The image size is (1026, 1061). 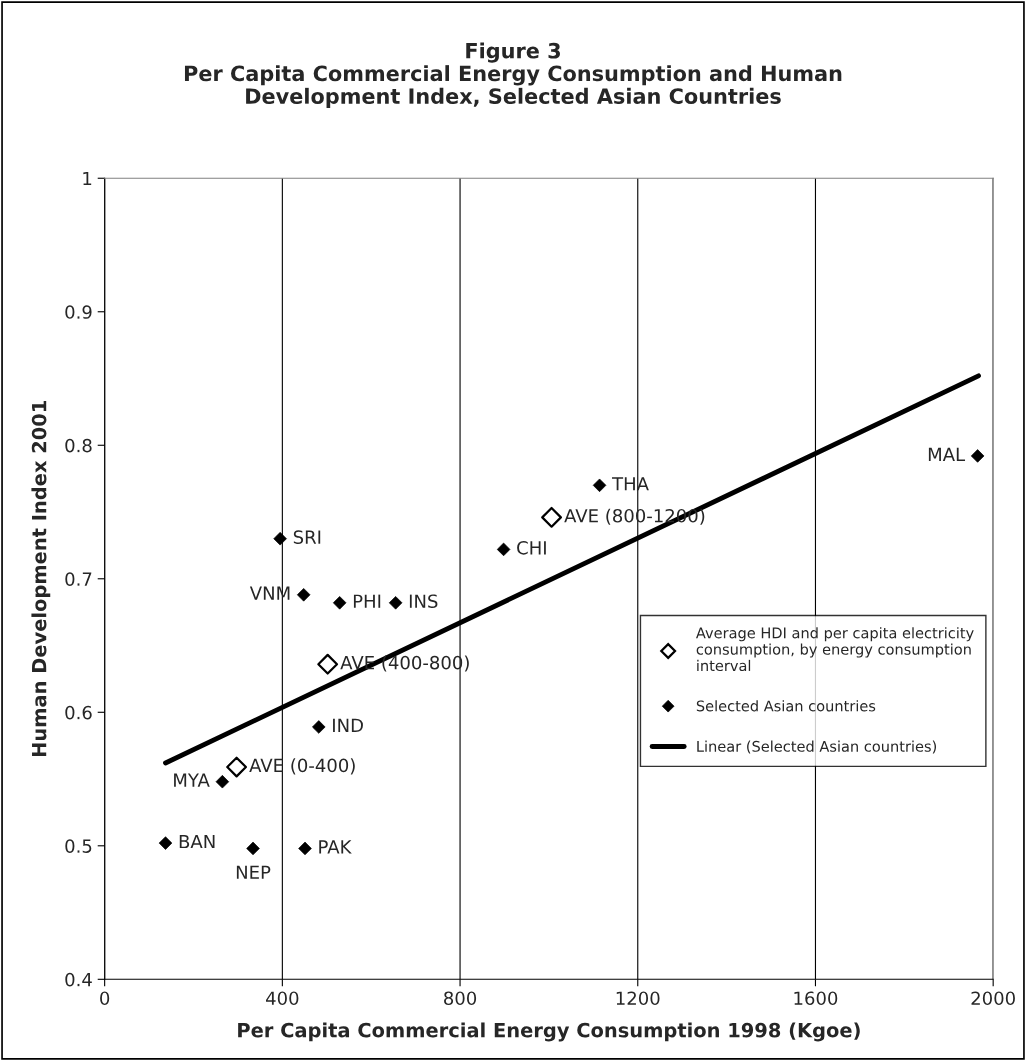 I want to click on annotation: BAN, so click(x=197, y=841).